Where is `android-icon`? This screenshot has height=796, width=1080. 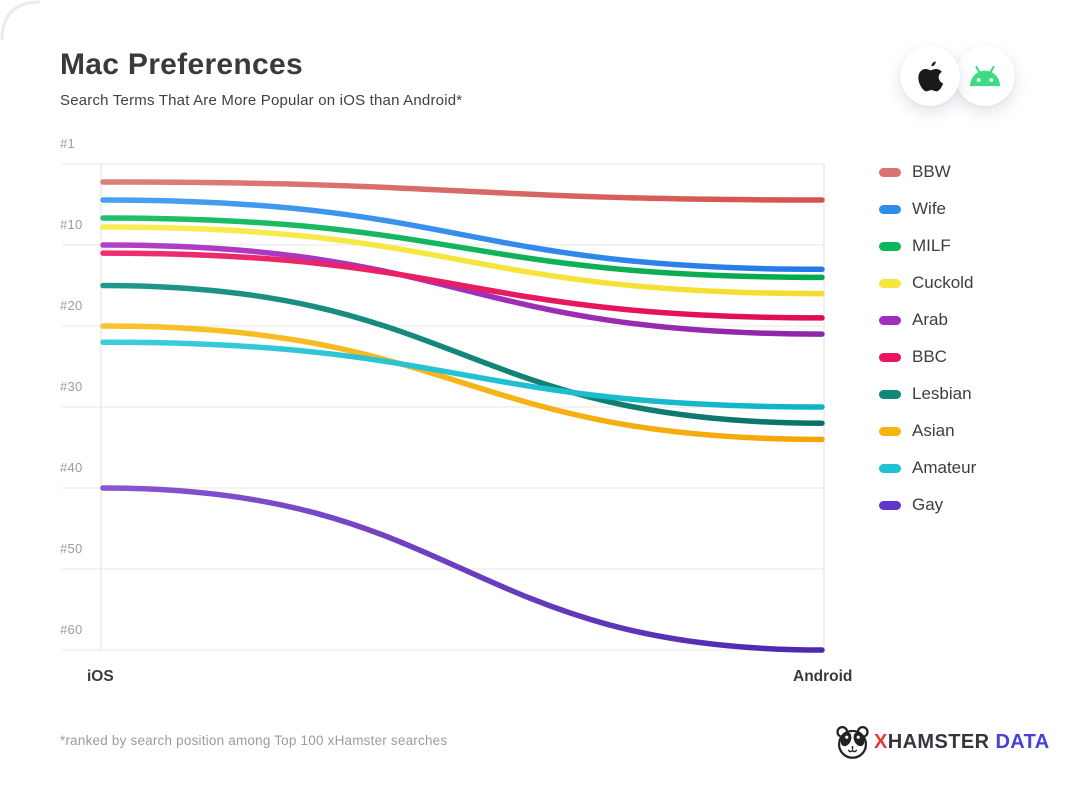 android-icon is located at coordinates (985, 76).